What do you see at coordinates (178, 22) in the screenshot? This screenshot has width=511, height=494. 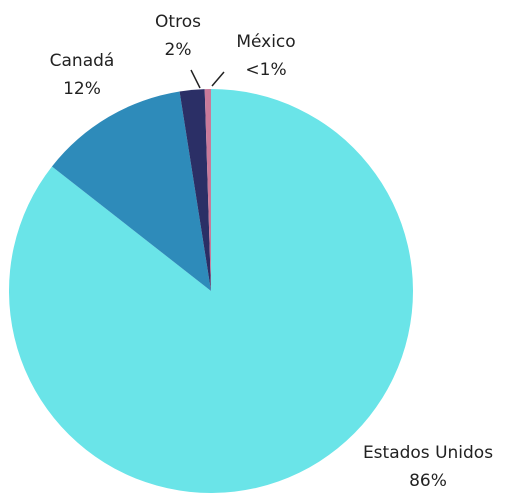 I see `slice-label: Otros` at bounding box center [178, 22].